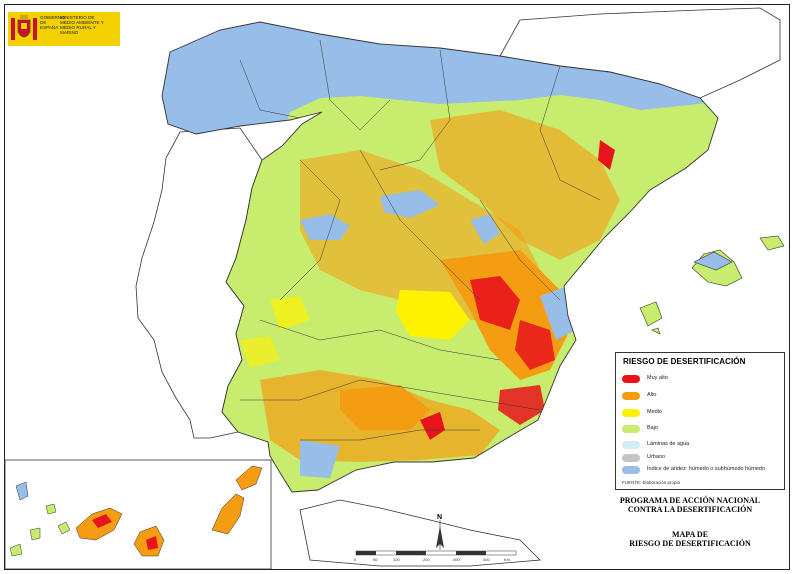 Image resolution: width=796 pixels, height=574 pixels. I want to click on legend-label: Láminas de agua, so click(668, 444).